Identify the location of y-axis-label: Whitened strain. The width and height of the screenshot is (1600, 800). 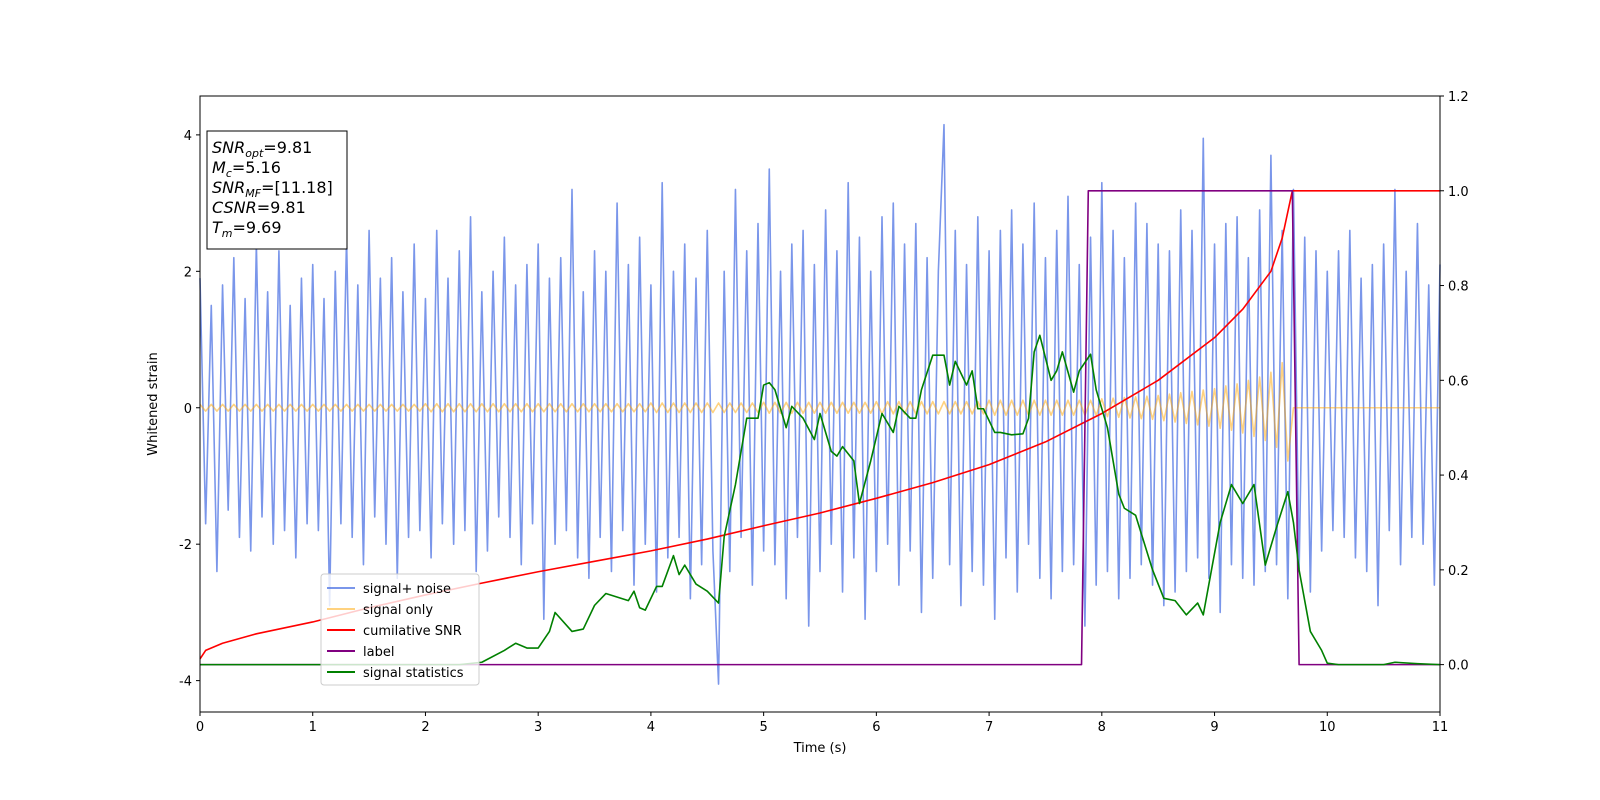
(153, 403).